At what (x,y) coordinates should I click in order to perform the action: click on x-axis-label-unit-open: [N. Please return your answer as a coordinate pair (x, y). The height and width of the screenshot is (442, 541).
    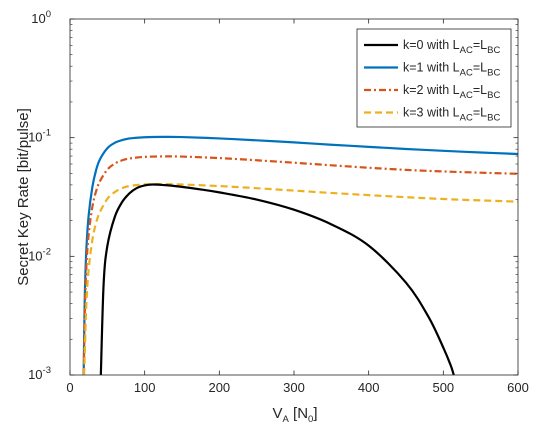
    Looking at the image, I should click on (298, 413).